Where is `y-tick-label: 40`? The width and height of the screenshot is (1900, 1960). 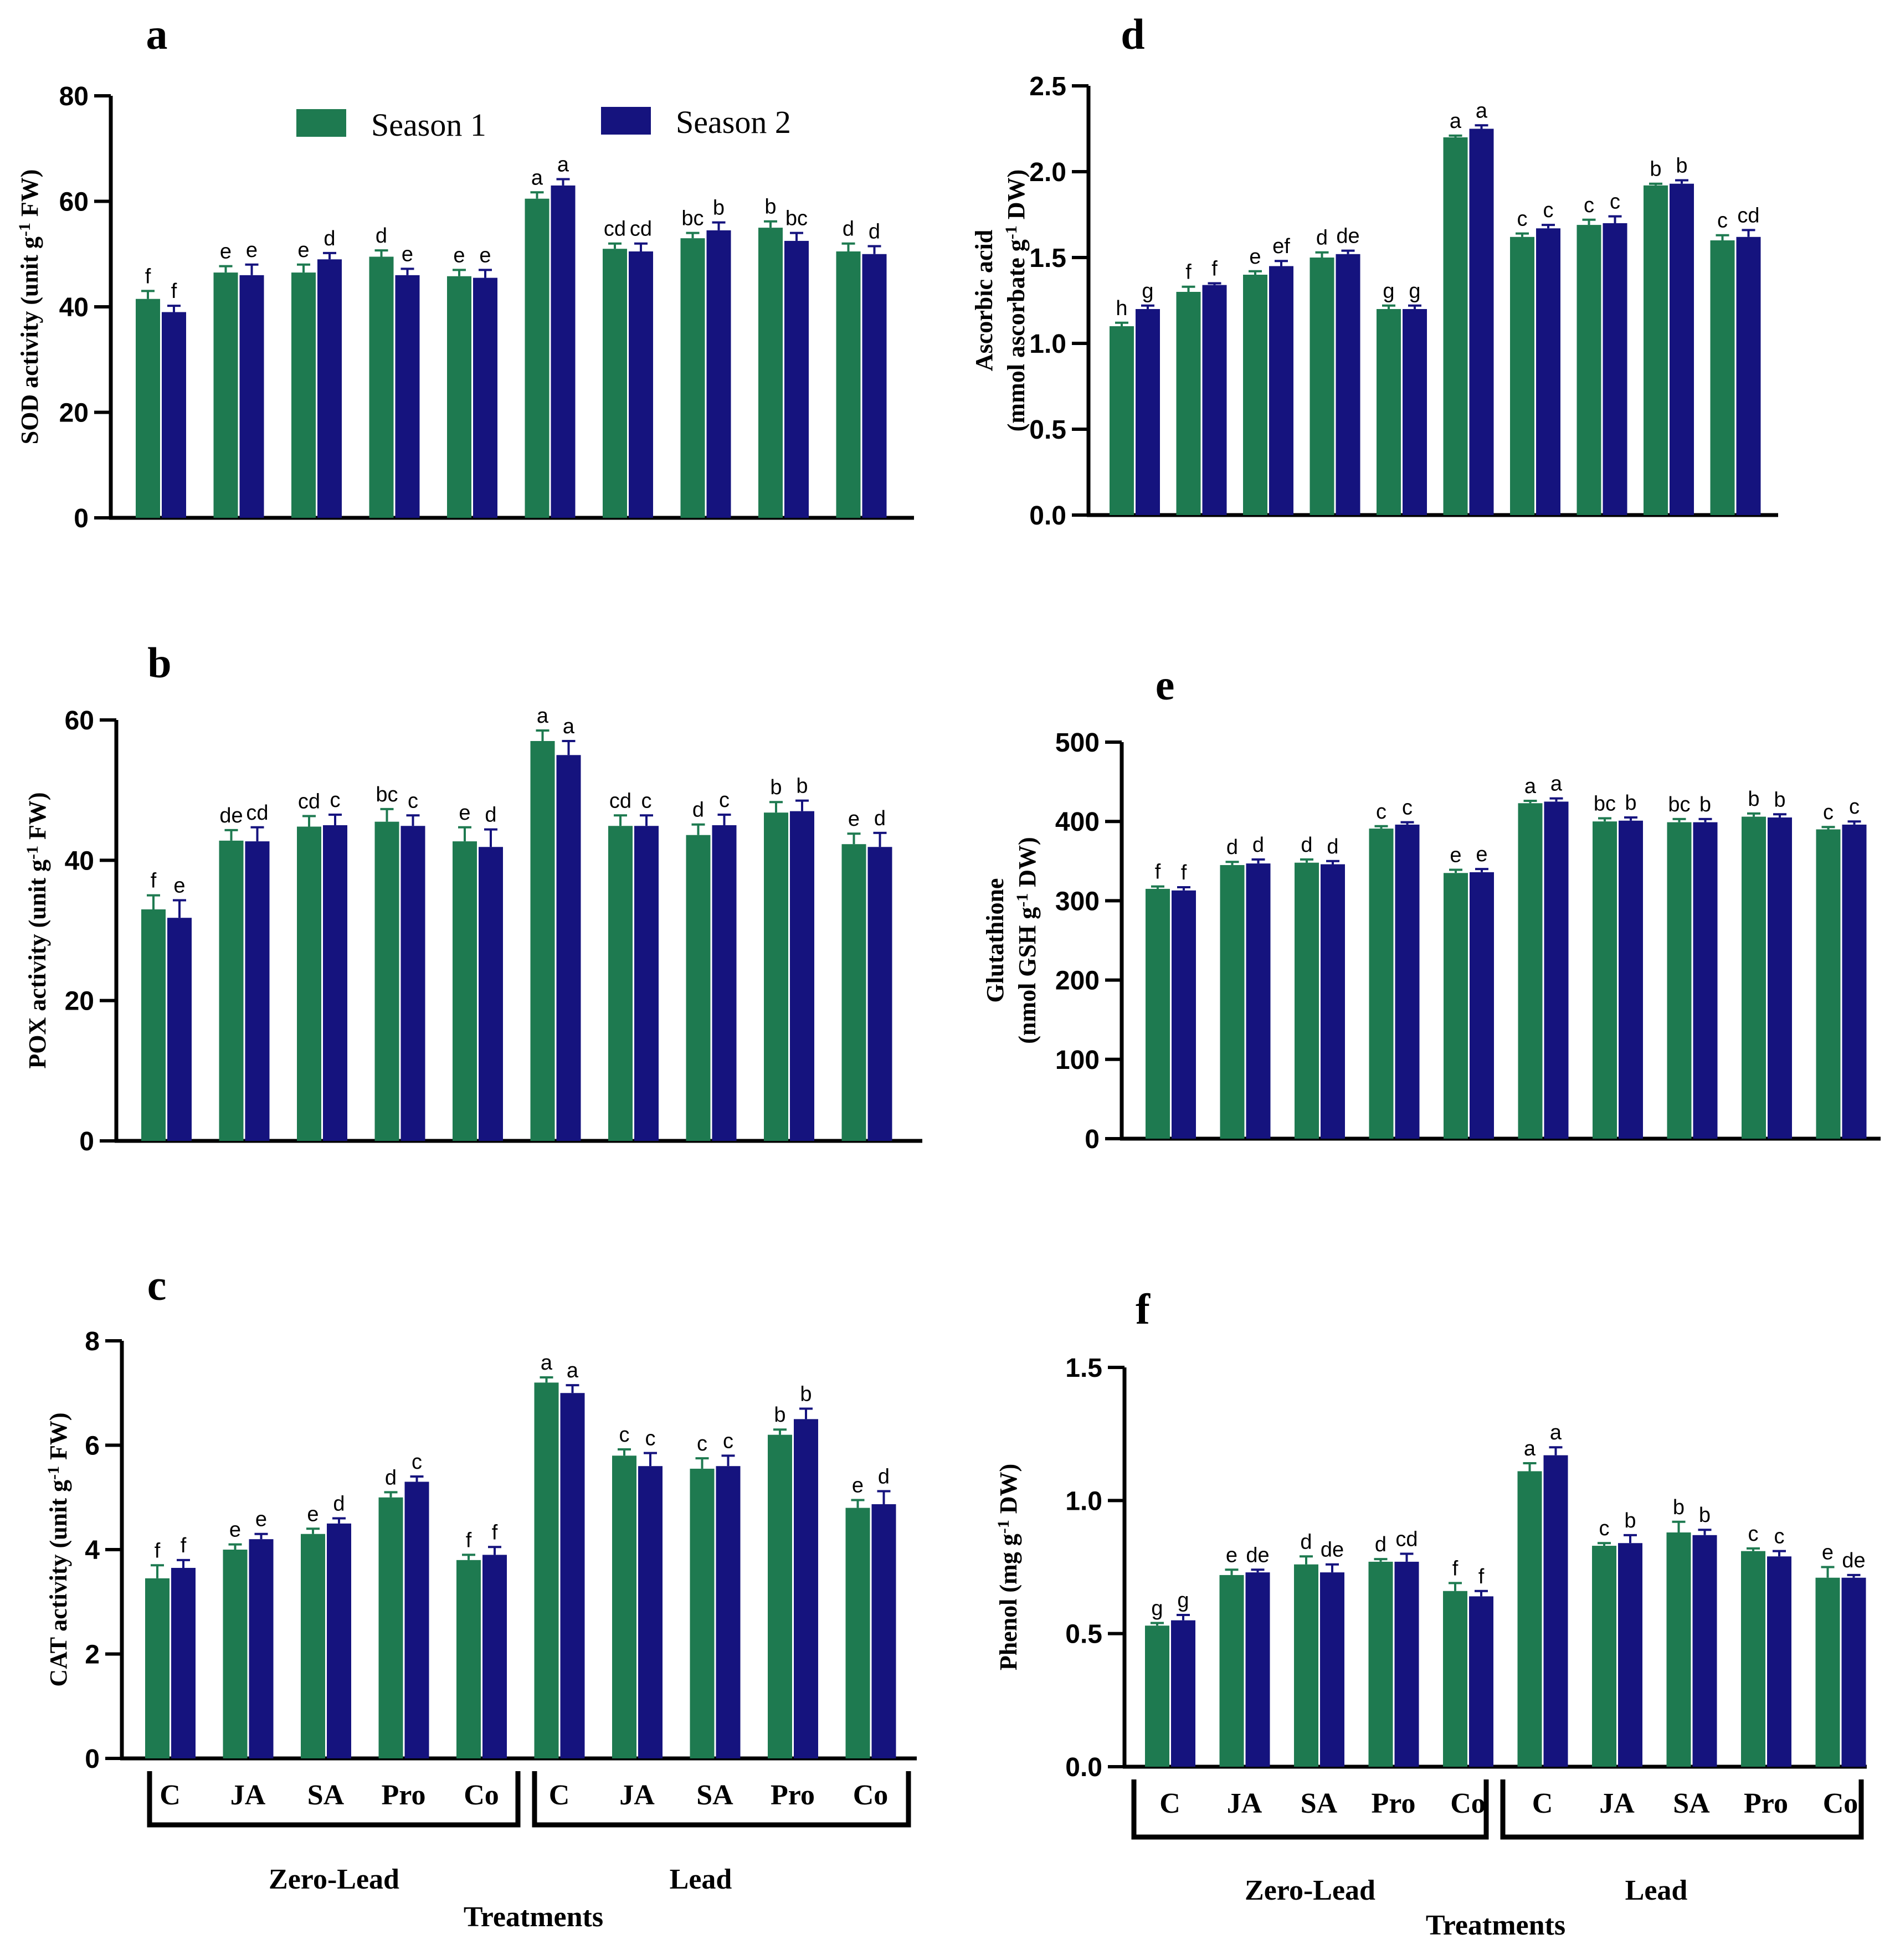
y-tick-label: 40 is located at coordinates (74, 307).